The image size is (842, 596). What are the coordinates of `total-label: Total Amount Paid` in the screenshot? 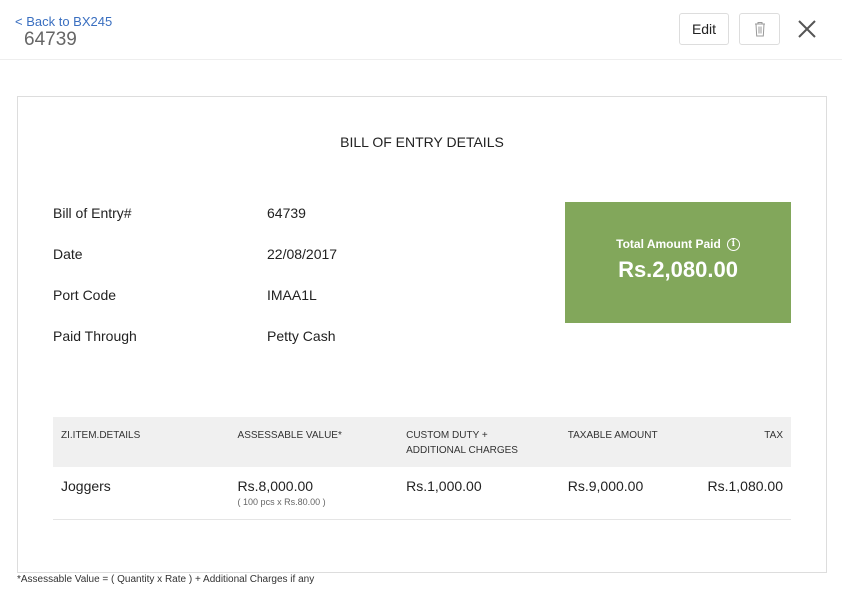 It's located at (668, 244).